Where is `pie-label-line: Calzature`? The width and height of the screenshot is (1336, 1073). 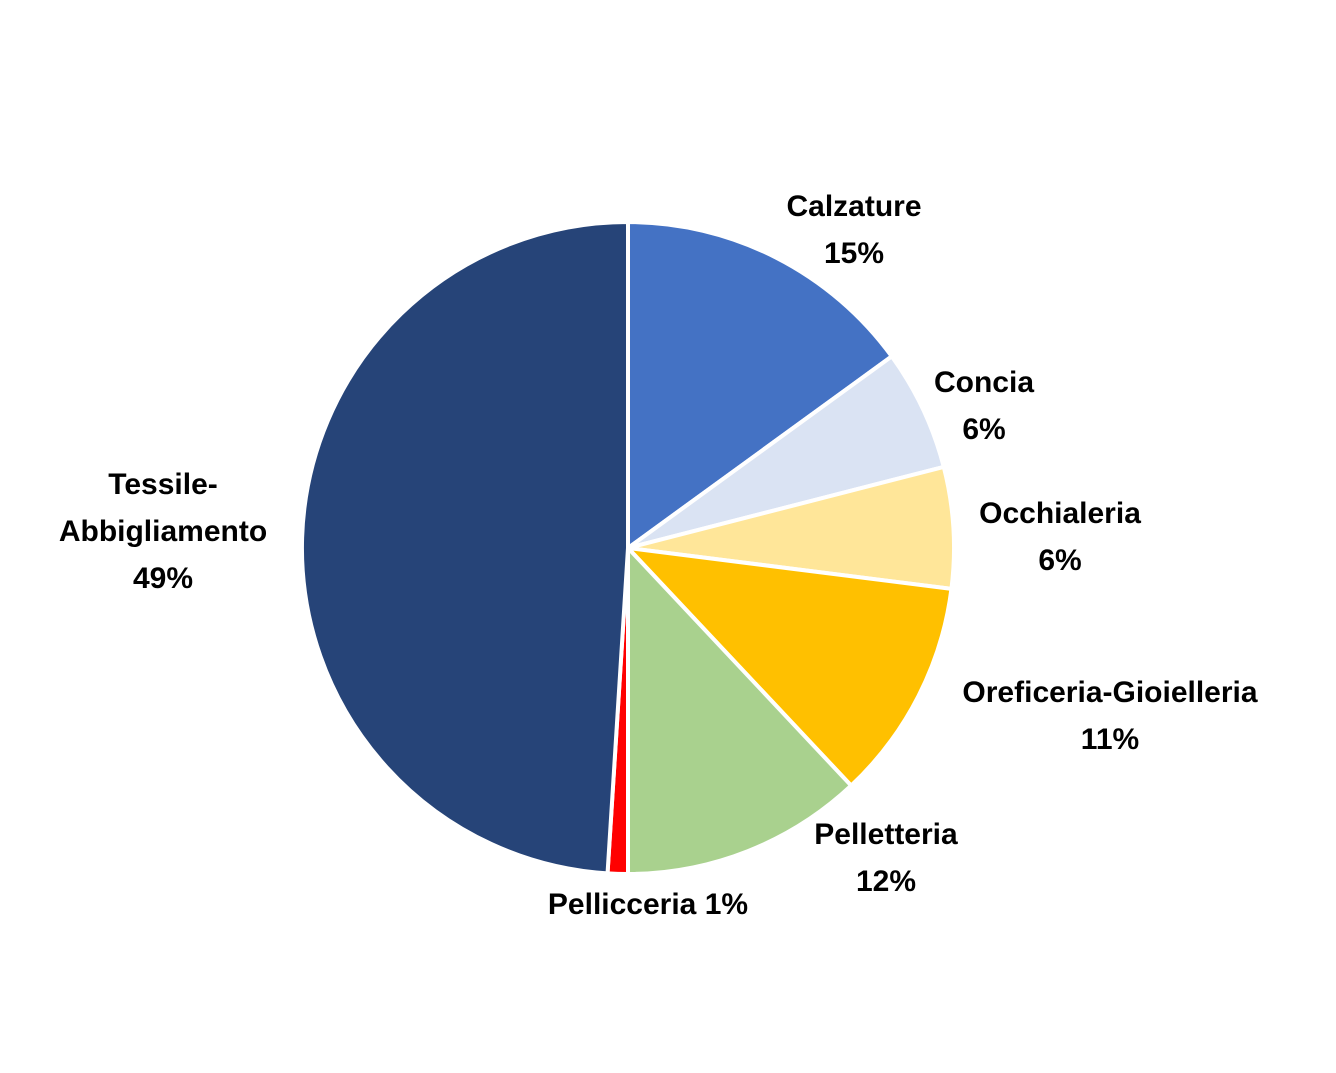 pie-label-line: Calzature is located at coordinates (853, 206).